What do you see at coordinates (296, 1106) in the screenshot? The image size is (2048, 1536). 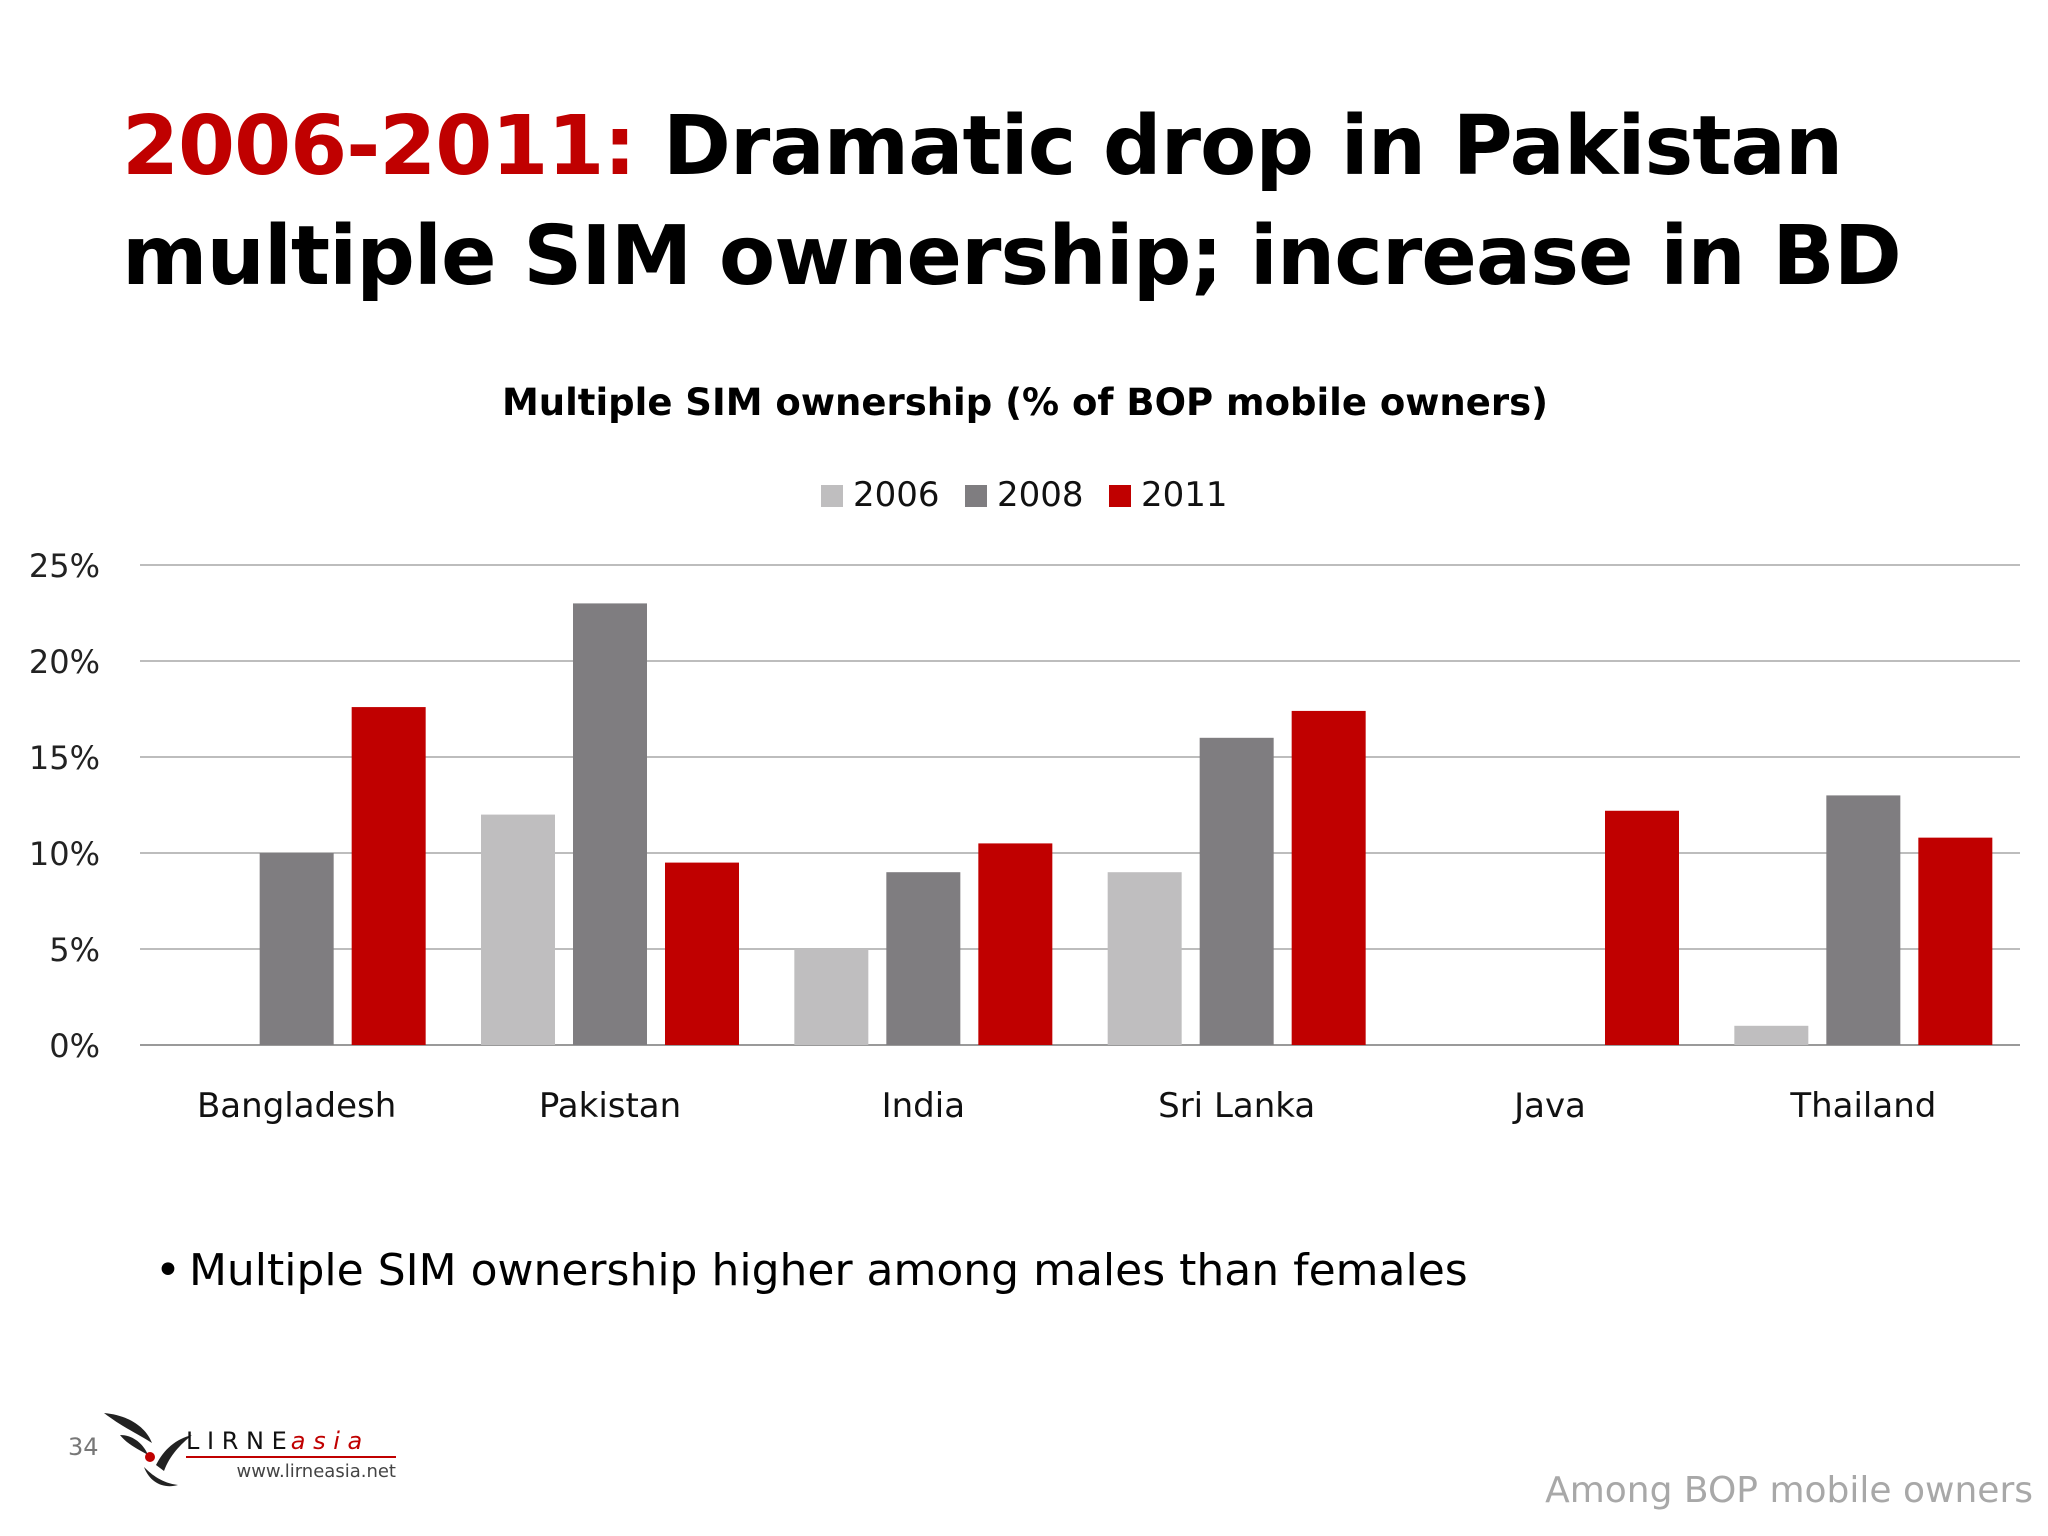 I see `x-tick-label: Bangladesh` at bounding box center [296, 1106].